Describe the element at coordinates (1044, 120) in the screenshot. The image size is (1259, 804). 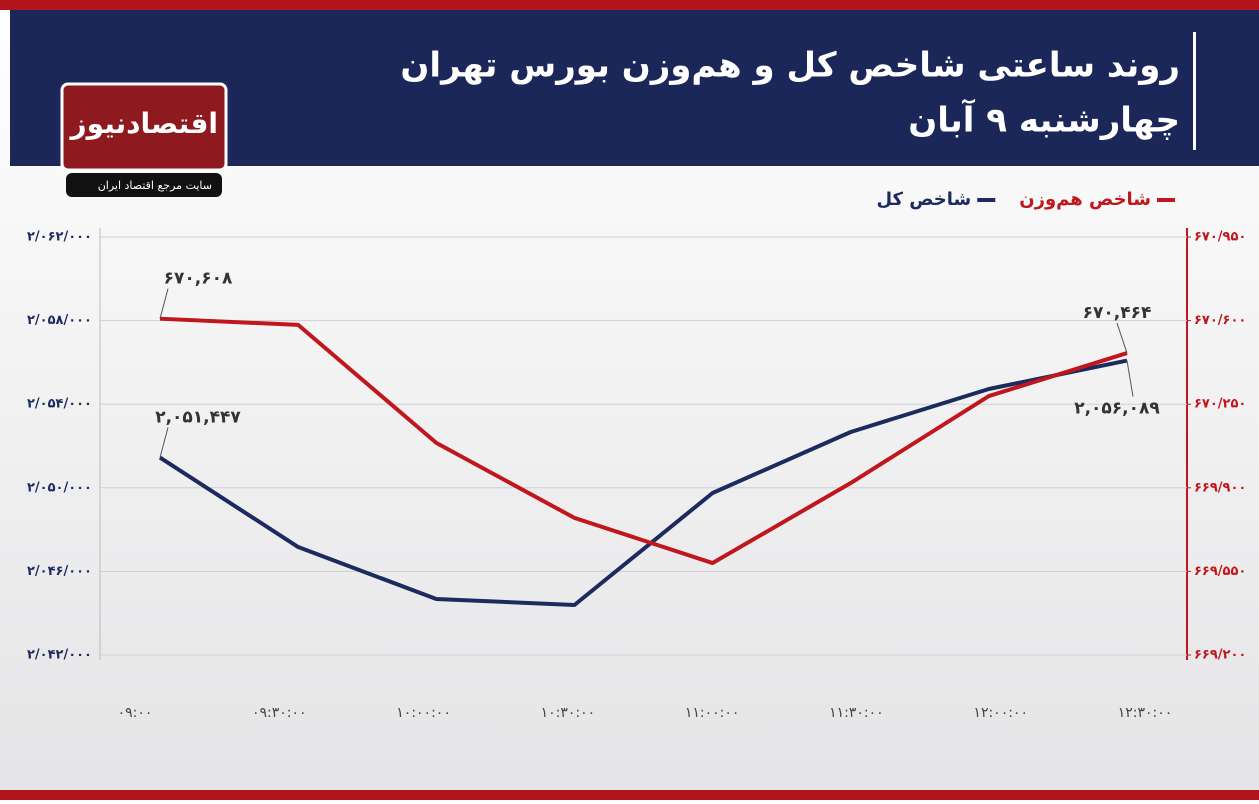
I see `chart-subtitle: چهارشنبه ۹ آبان` at that location.